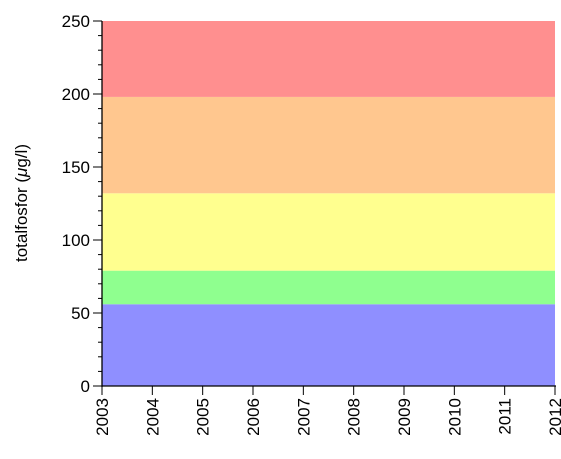  I want to click on y-axis-title-suffix: g/l), so click(21, 156).